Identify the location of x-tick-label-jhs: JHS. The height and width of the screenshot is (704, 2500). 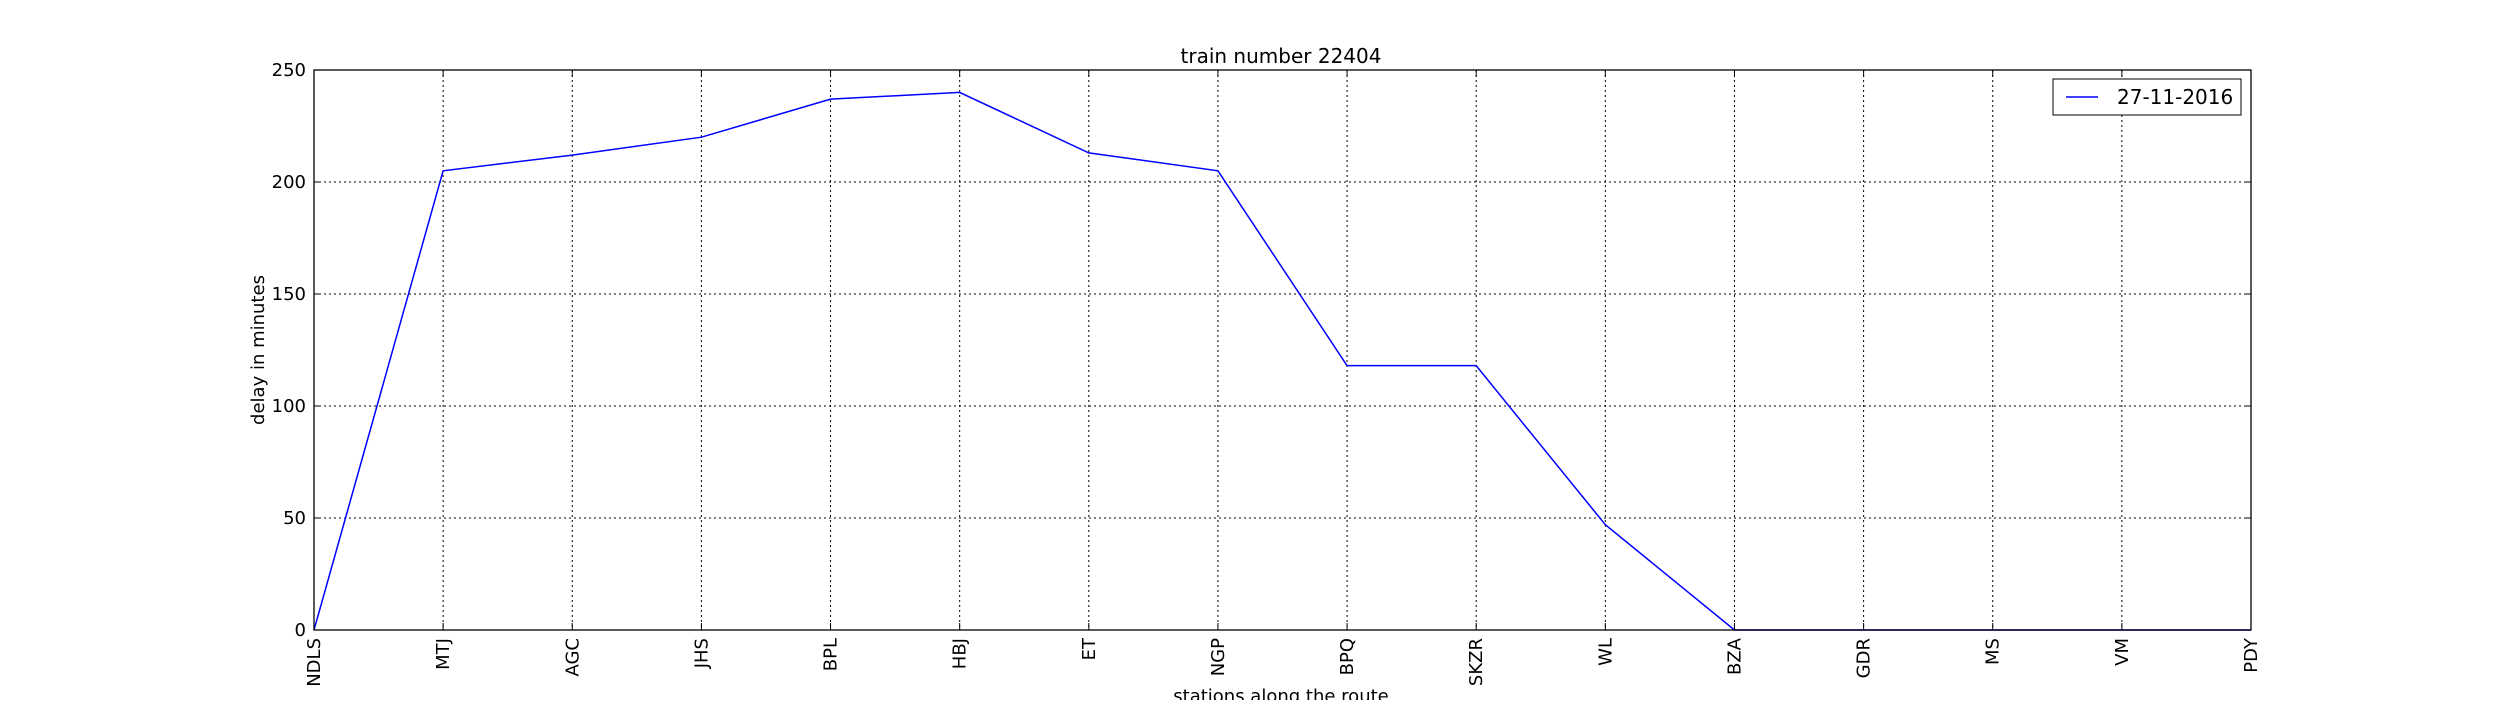
(701, 653).